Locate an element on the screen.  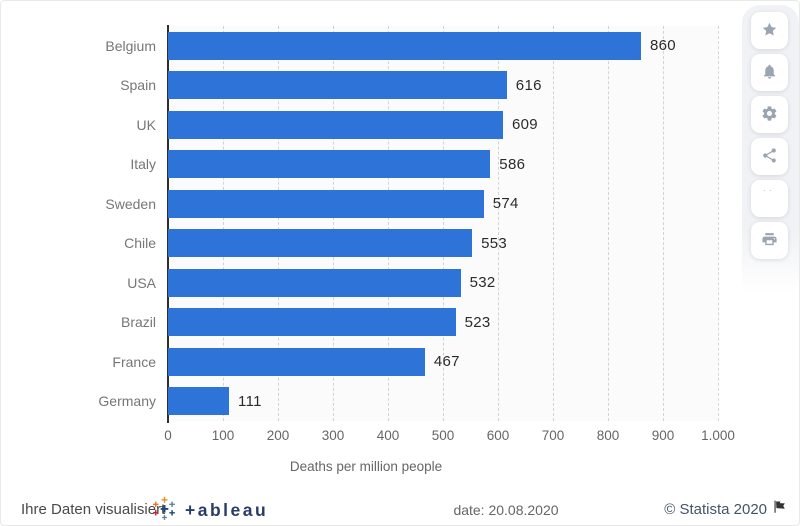
bar-value-label: 111 is located at coordinates (250, 401).